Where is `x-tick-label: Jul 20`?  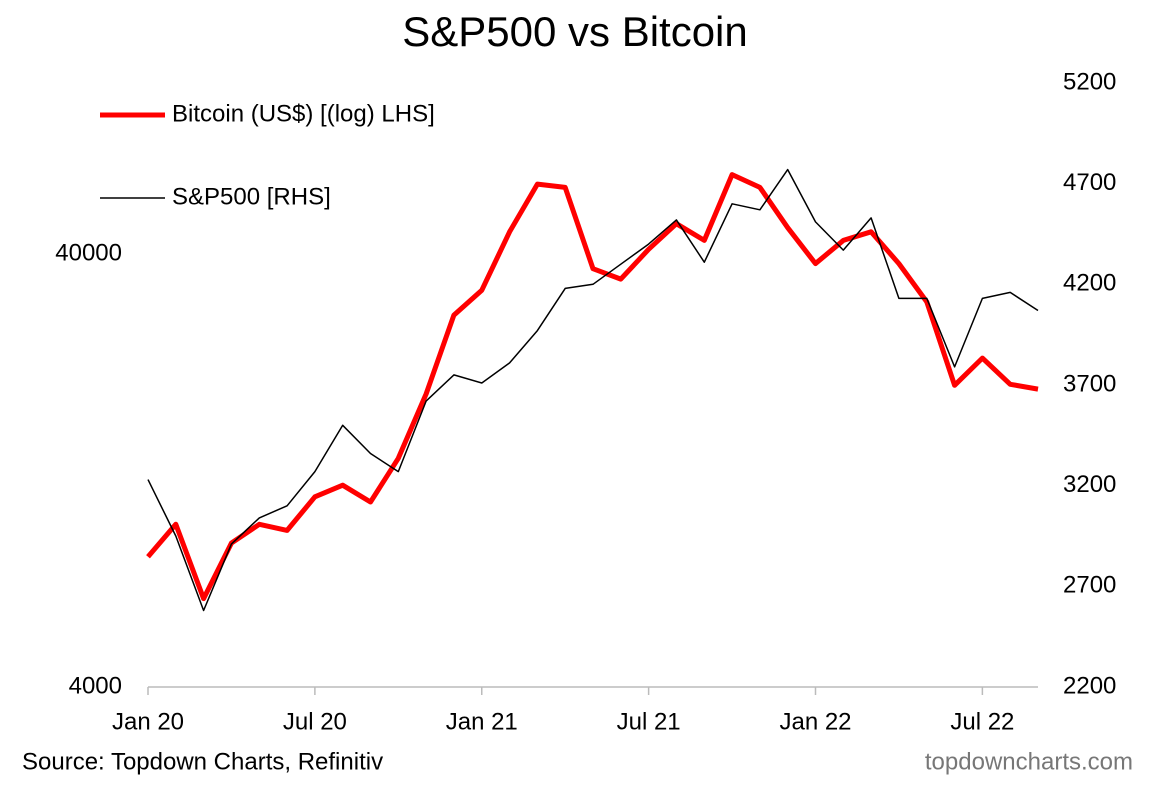
x-tick-label: Jul 20 is located at coordinates (315, 721).